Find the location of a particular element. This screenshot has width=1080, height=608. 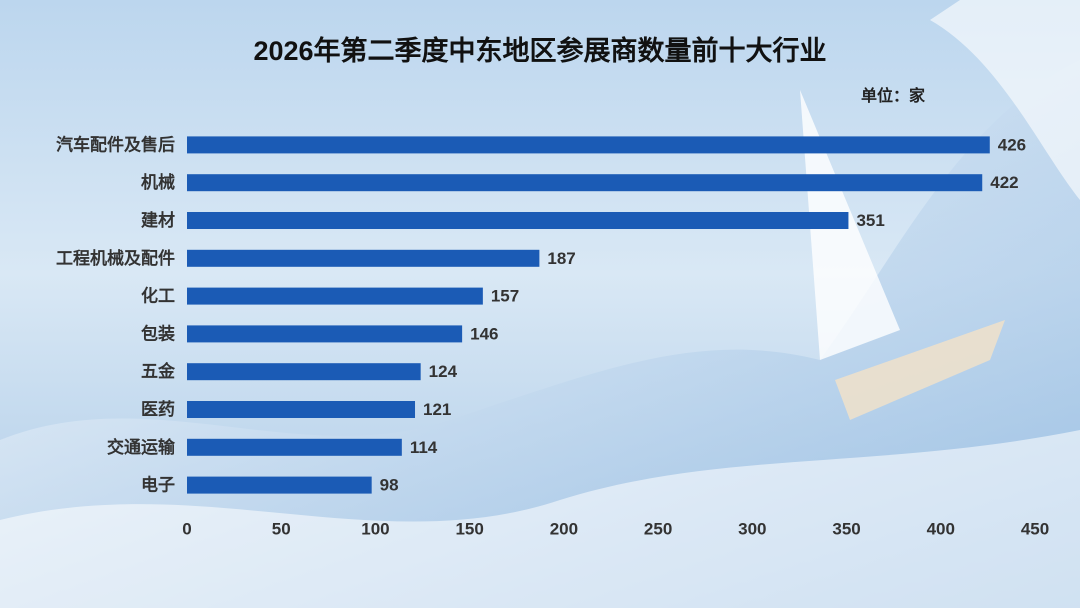

x-tick-label: 0 is located at coordinates (186, 528).